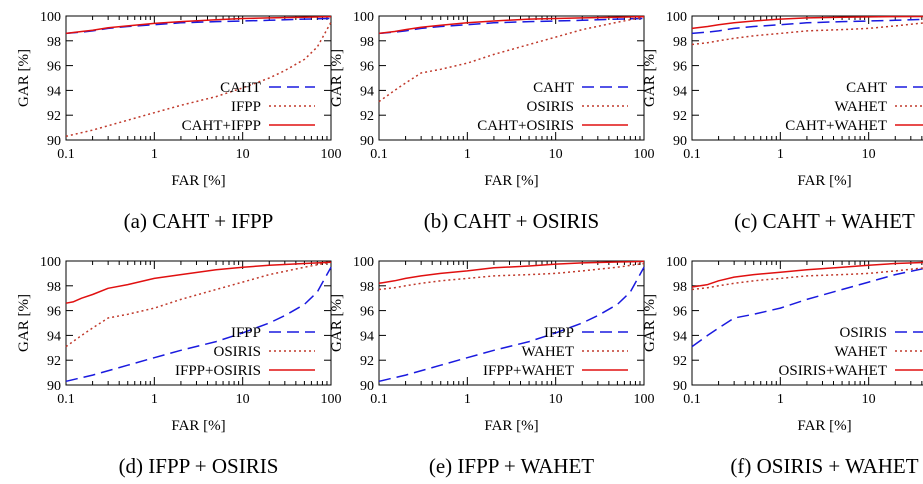  Describe the element at coordinates (833, 371) in the screenshot. I see `legend-label: OSIRIS+WAHET` at that location.